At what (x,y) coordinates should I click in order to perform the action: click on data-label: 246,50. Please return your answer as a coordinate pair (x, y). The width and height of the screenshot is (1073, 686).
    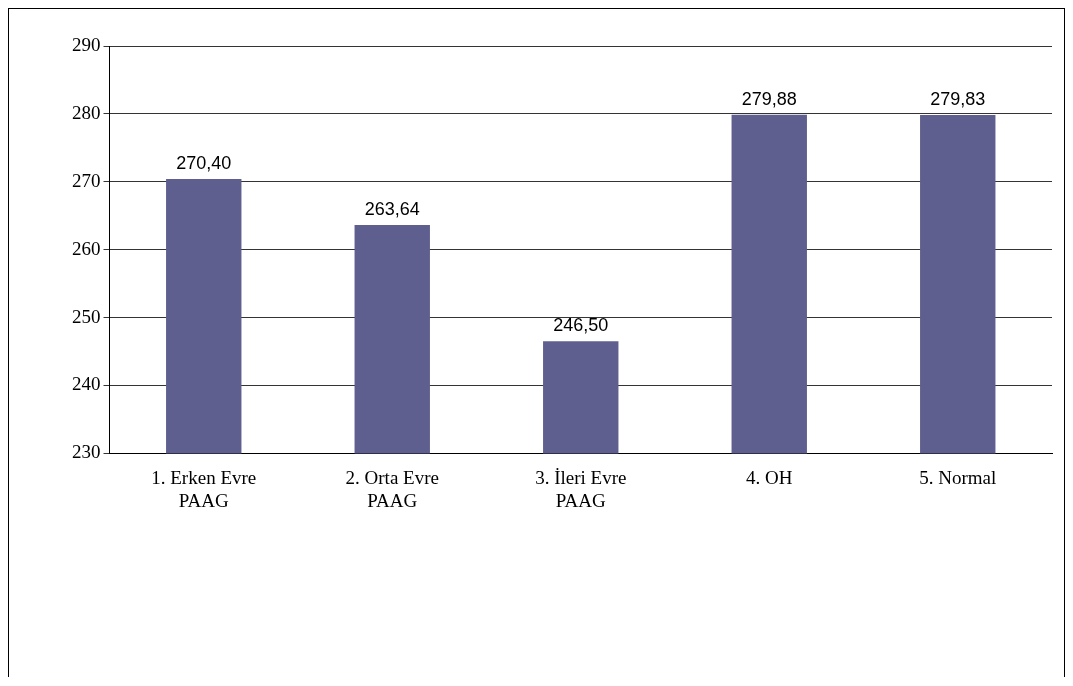
    Looking at the image, I should click on (581, 325).